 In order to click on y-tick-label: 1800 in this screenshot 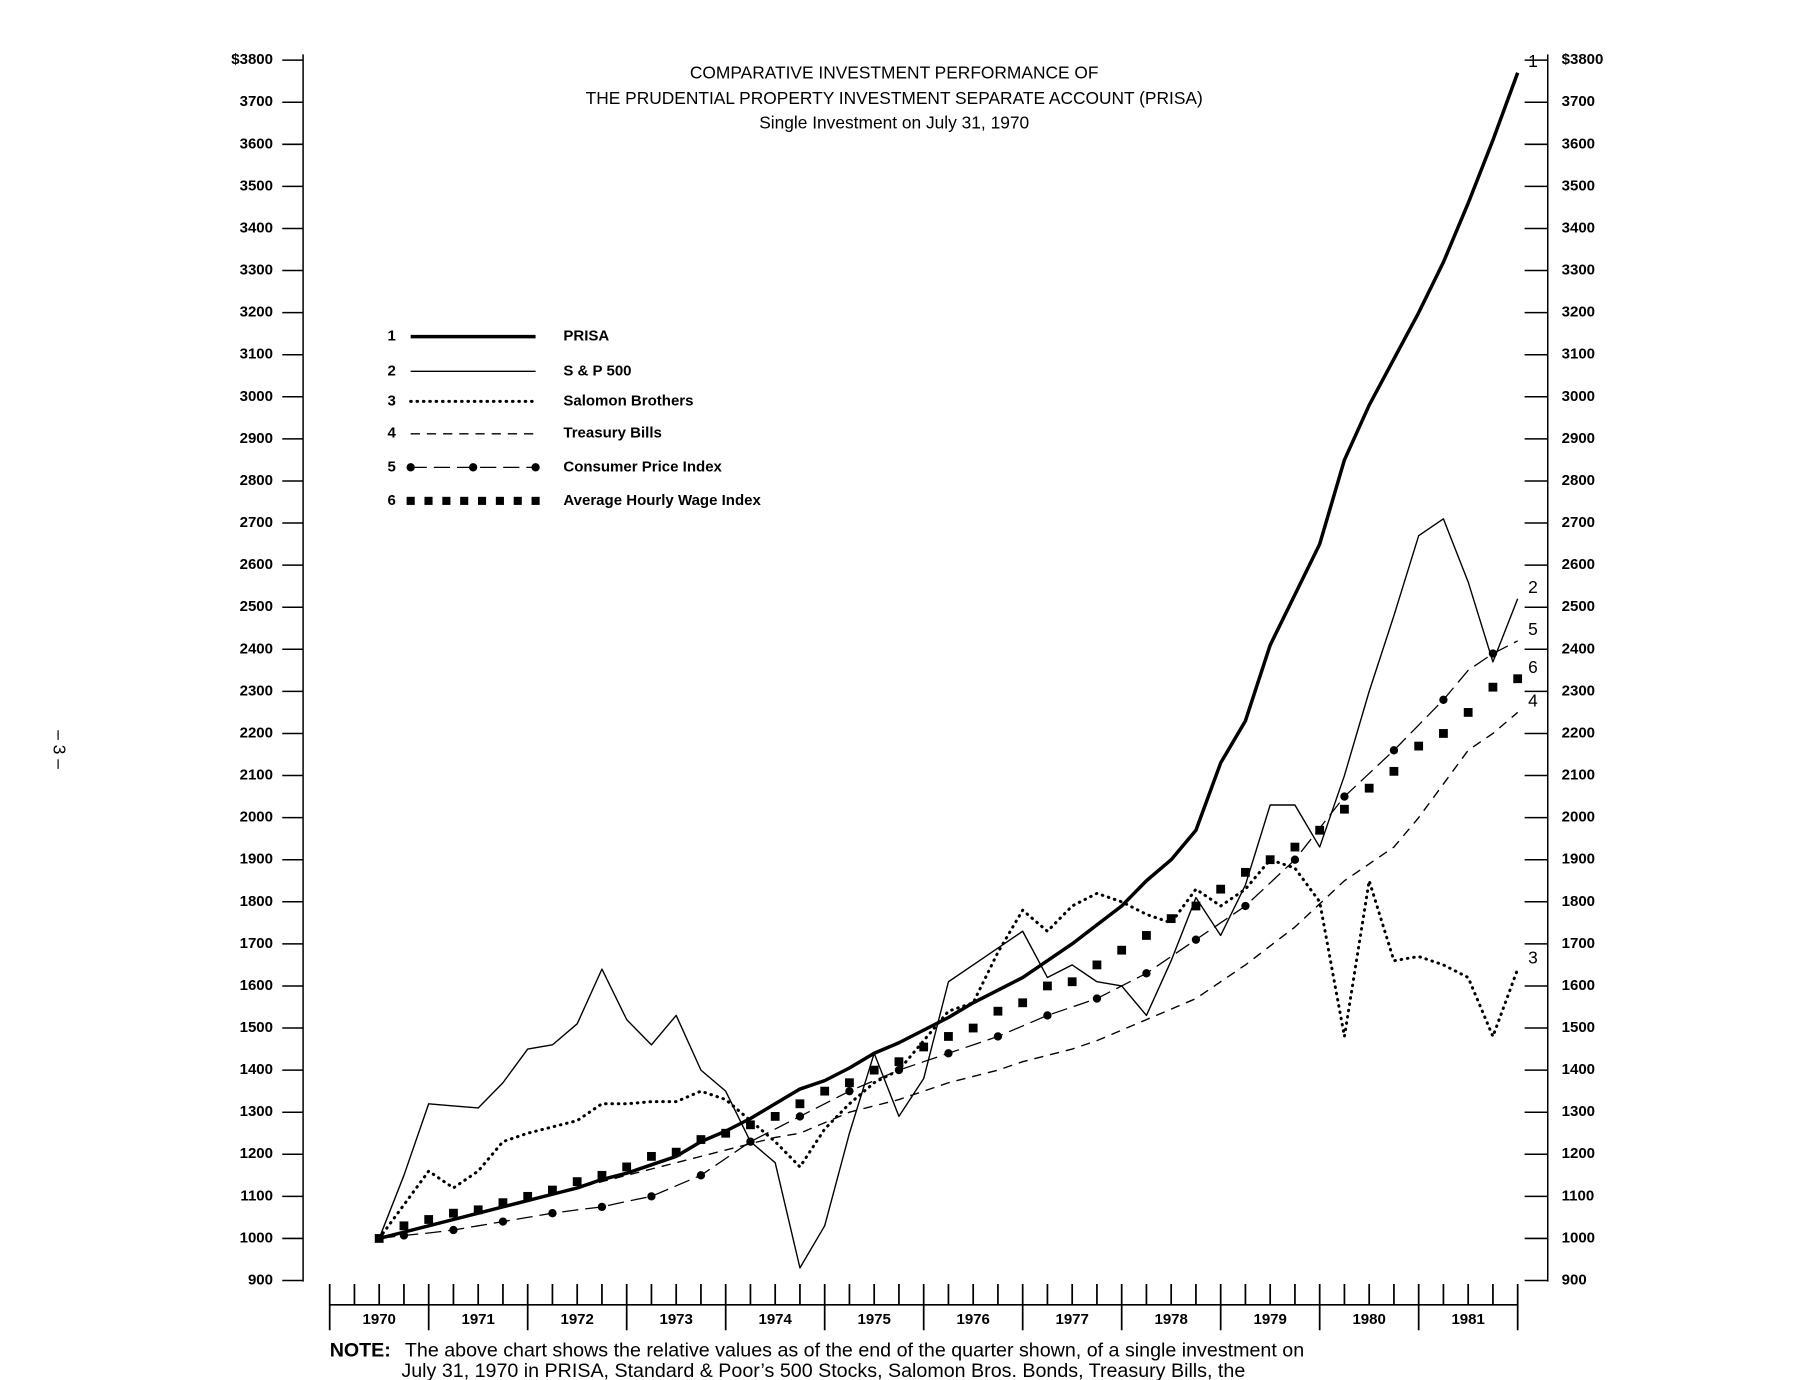, I will do `click(256, 901)`.